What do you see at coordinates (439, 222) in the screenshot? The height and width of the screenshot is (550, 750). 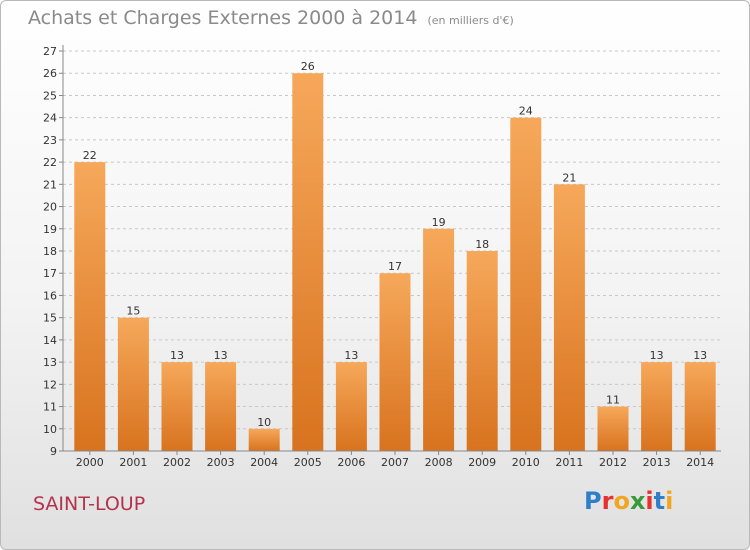 I see `value-label: 19` at bounding box center [439, 222].